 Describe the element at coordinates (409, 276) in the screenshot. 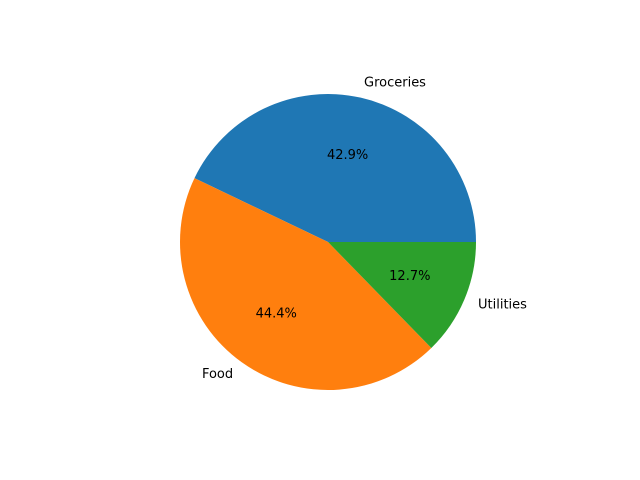

I see `percent-label-utilities: 12.7%` at that location.